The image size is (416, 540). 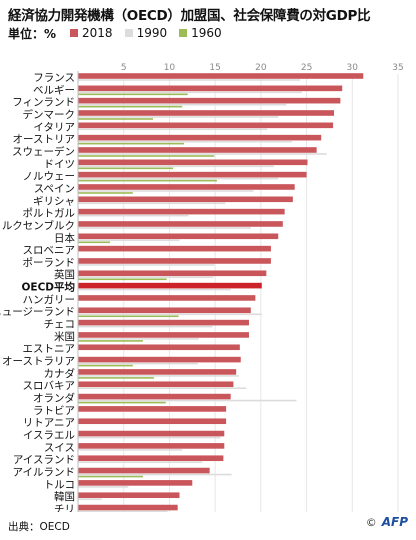 What do you see at coordinates (64, 237) in the screenshot?
I see `category-label: 日本` at bounding box center [64, 237].